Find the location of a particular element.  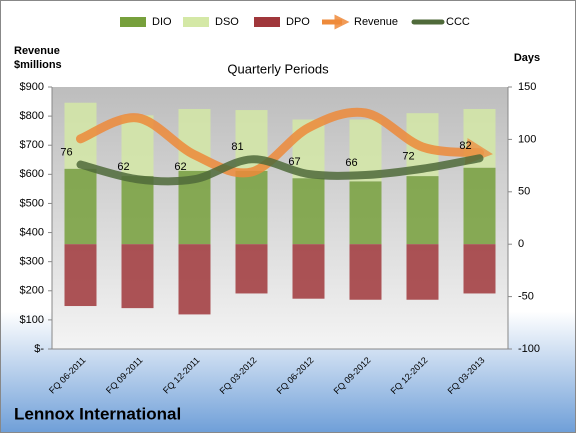

legend-label: CCC is located at coordinates (458, 22).